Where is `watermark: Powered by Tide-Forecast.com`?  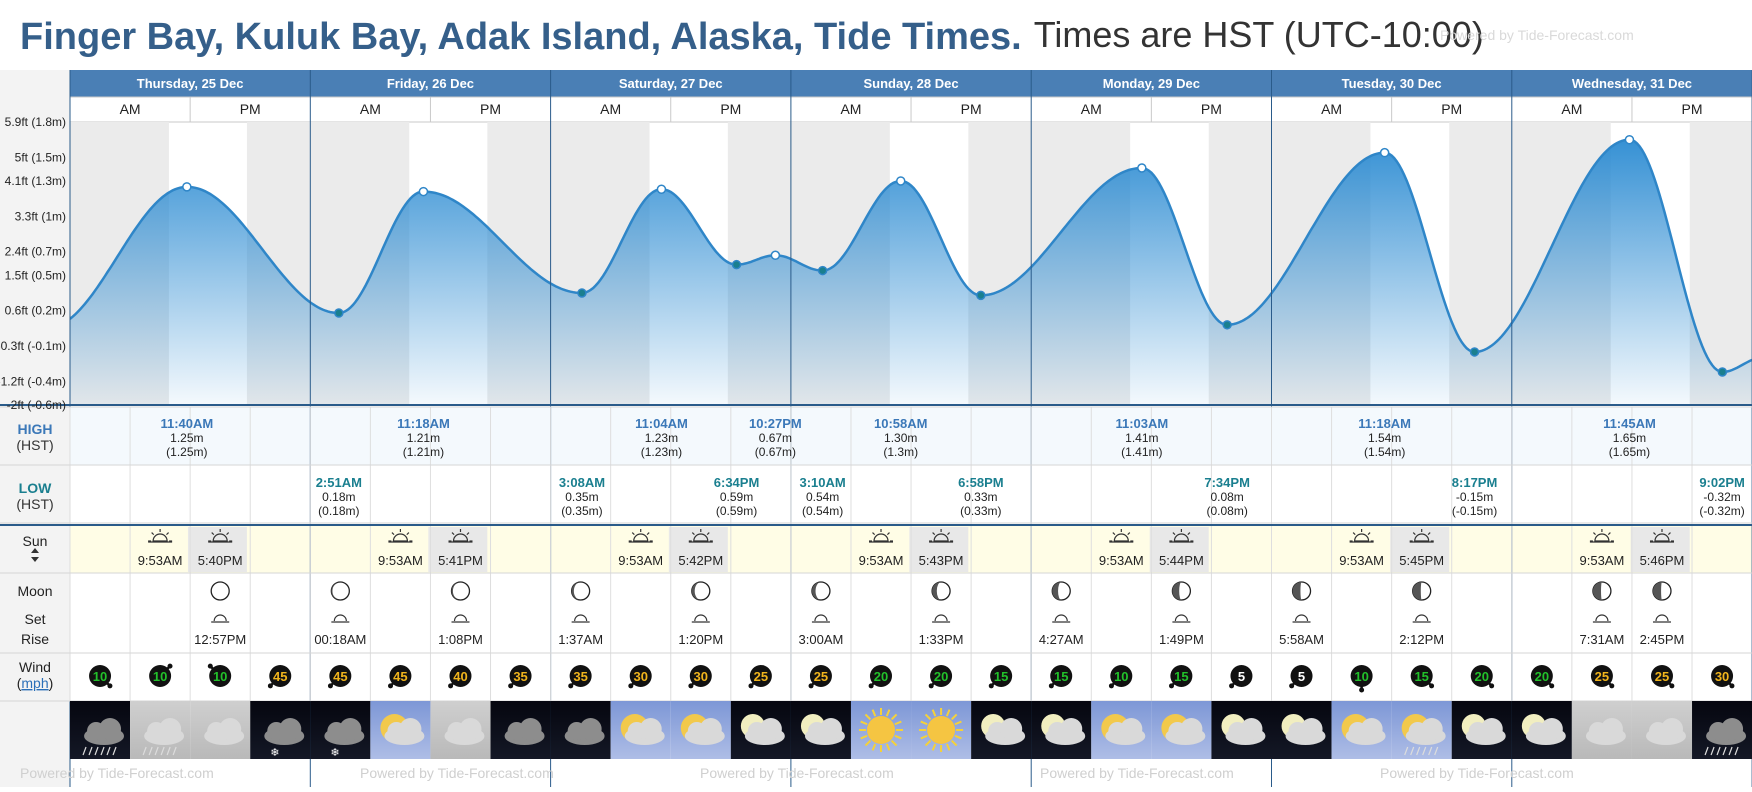 watermark: Powered by Tide-Forecast.com is located at coordinates (1537, 35).